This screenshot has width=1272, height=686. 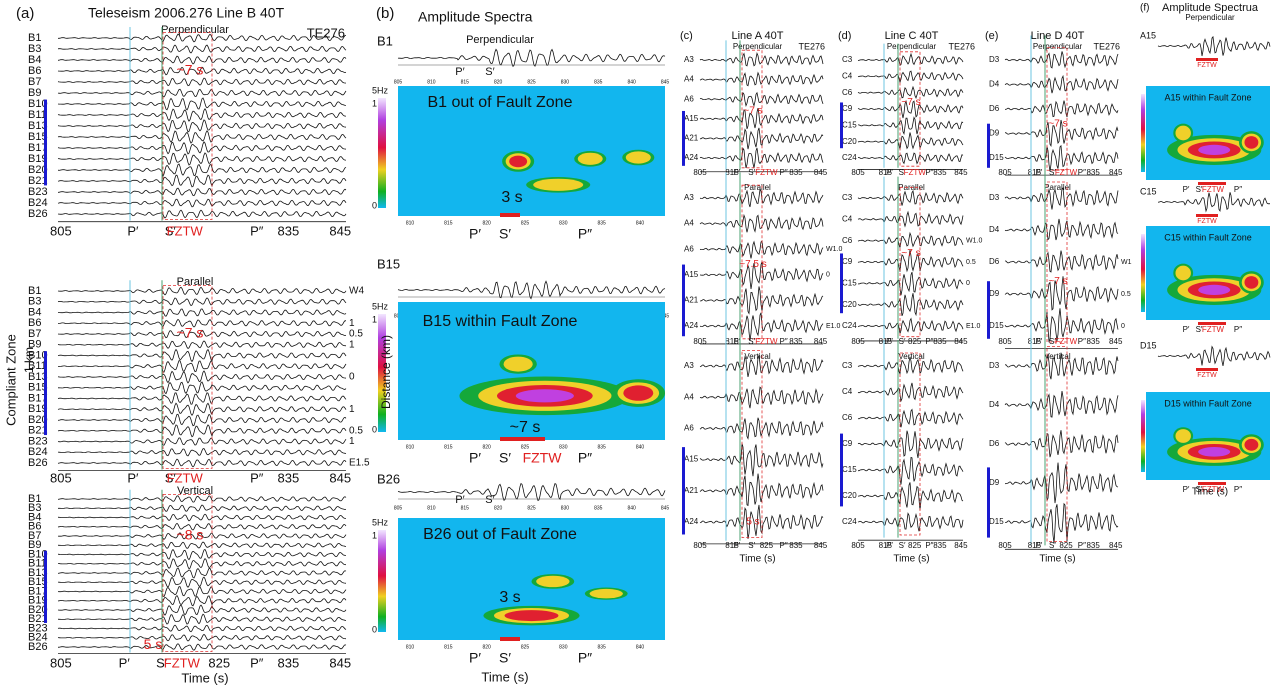 I want to click on axis-label: 825, so click(x=915, y=545).